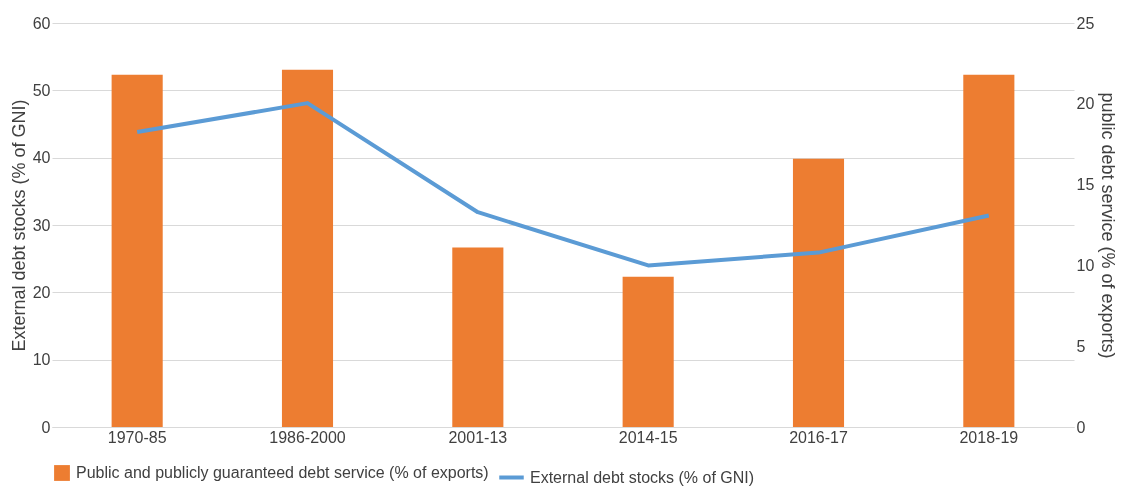 The height and width of the screenshot is (496, 1126). Describe the element at coordinates (282, 472) in the screenshot. I see `legend-label: Public and publicly guaranteed debt service (% of exports)` at that location.